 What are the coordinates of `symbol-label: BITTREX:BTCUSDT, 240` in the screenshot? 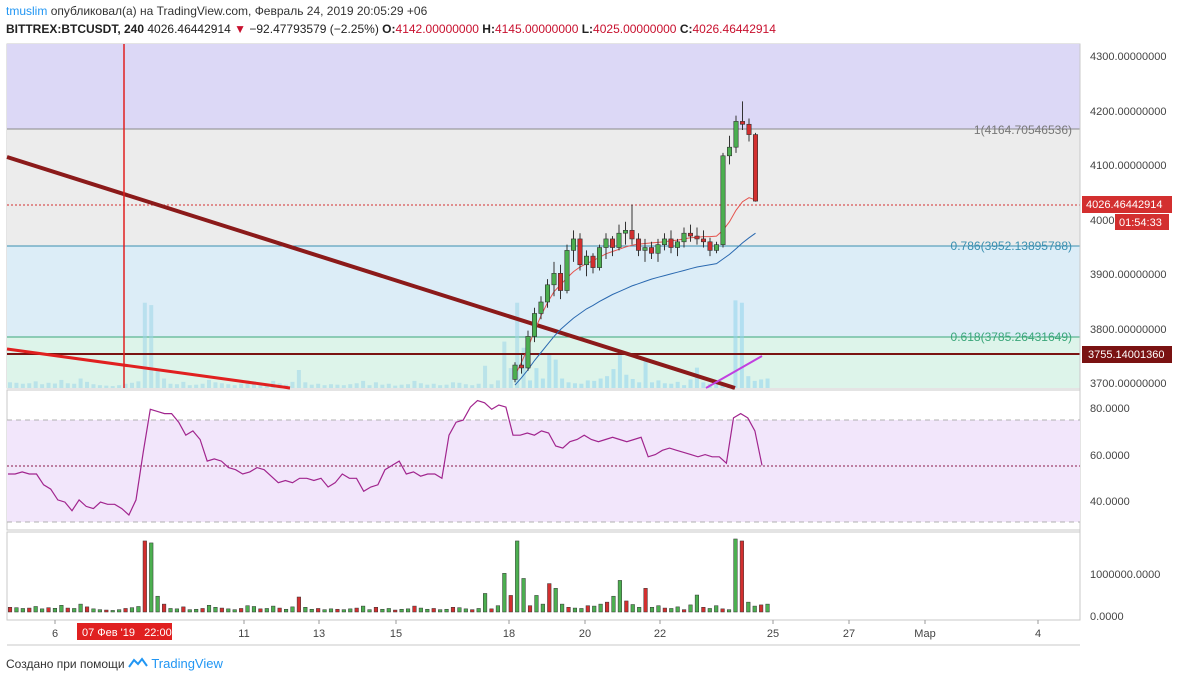 It's located at (75, 29).